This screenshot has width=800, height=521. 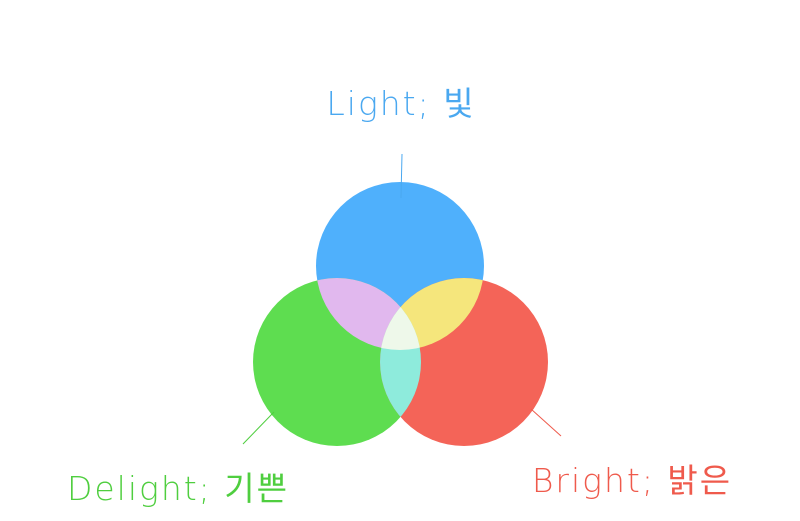 What do you see at coordinates (432, 314) in the screenshot?
I see `overlap-light-bright` at bounding box center [432, 314].